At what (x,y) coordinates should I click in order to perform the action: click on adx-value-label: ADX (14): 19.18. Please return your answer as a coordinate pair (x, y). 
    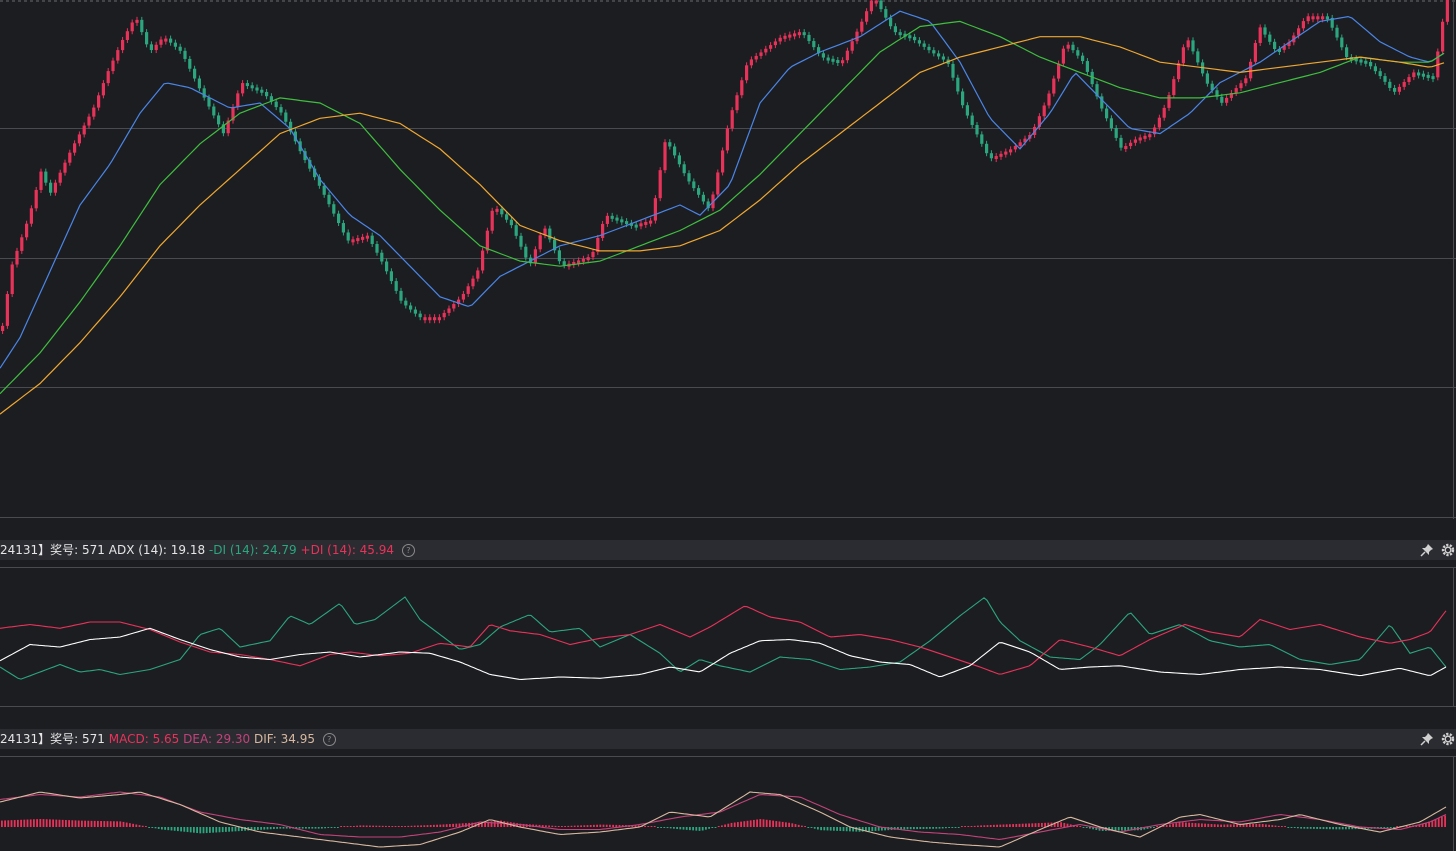
    Looking at the image, I should click on (157, 550).